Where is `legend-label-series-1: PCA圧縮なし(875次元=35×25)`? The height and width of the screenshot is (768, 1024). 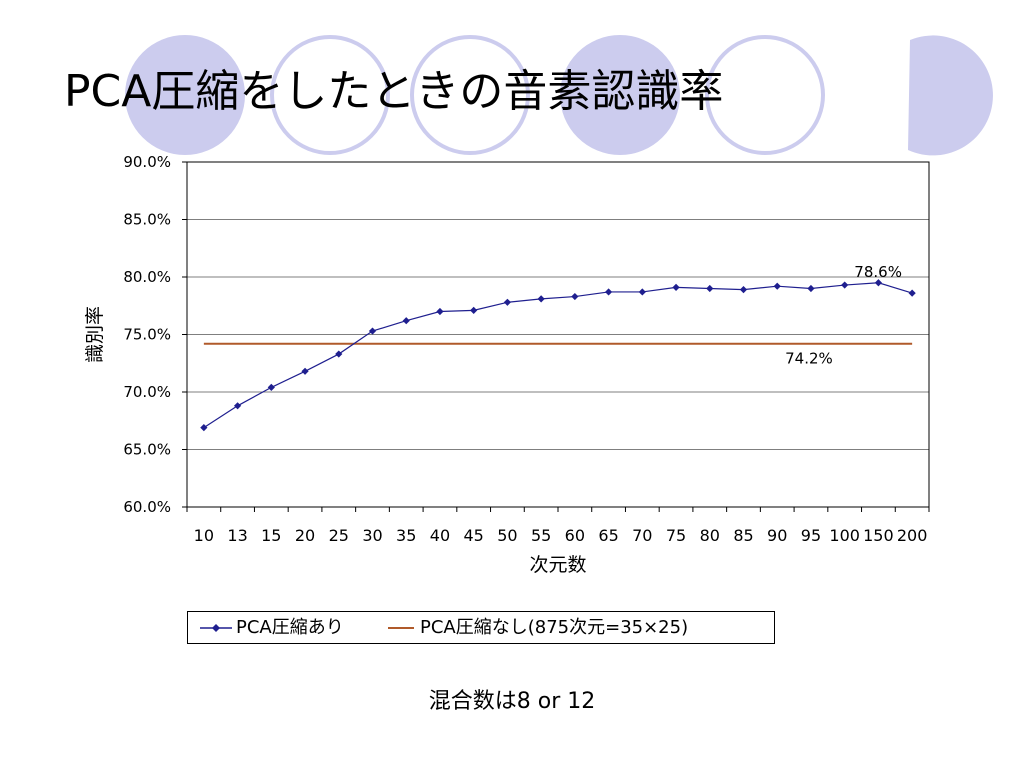
legend-label-series-1: PCA圧縮なし(875次元=35×25) is located at coordinates (554, 627).